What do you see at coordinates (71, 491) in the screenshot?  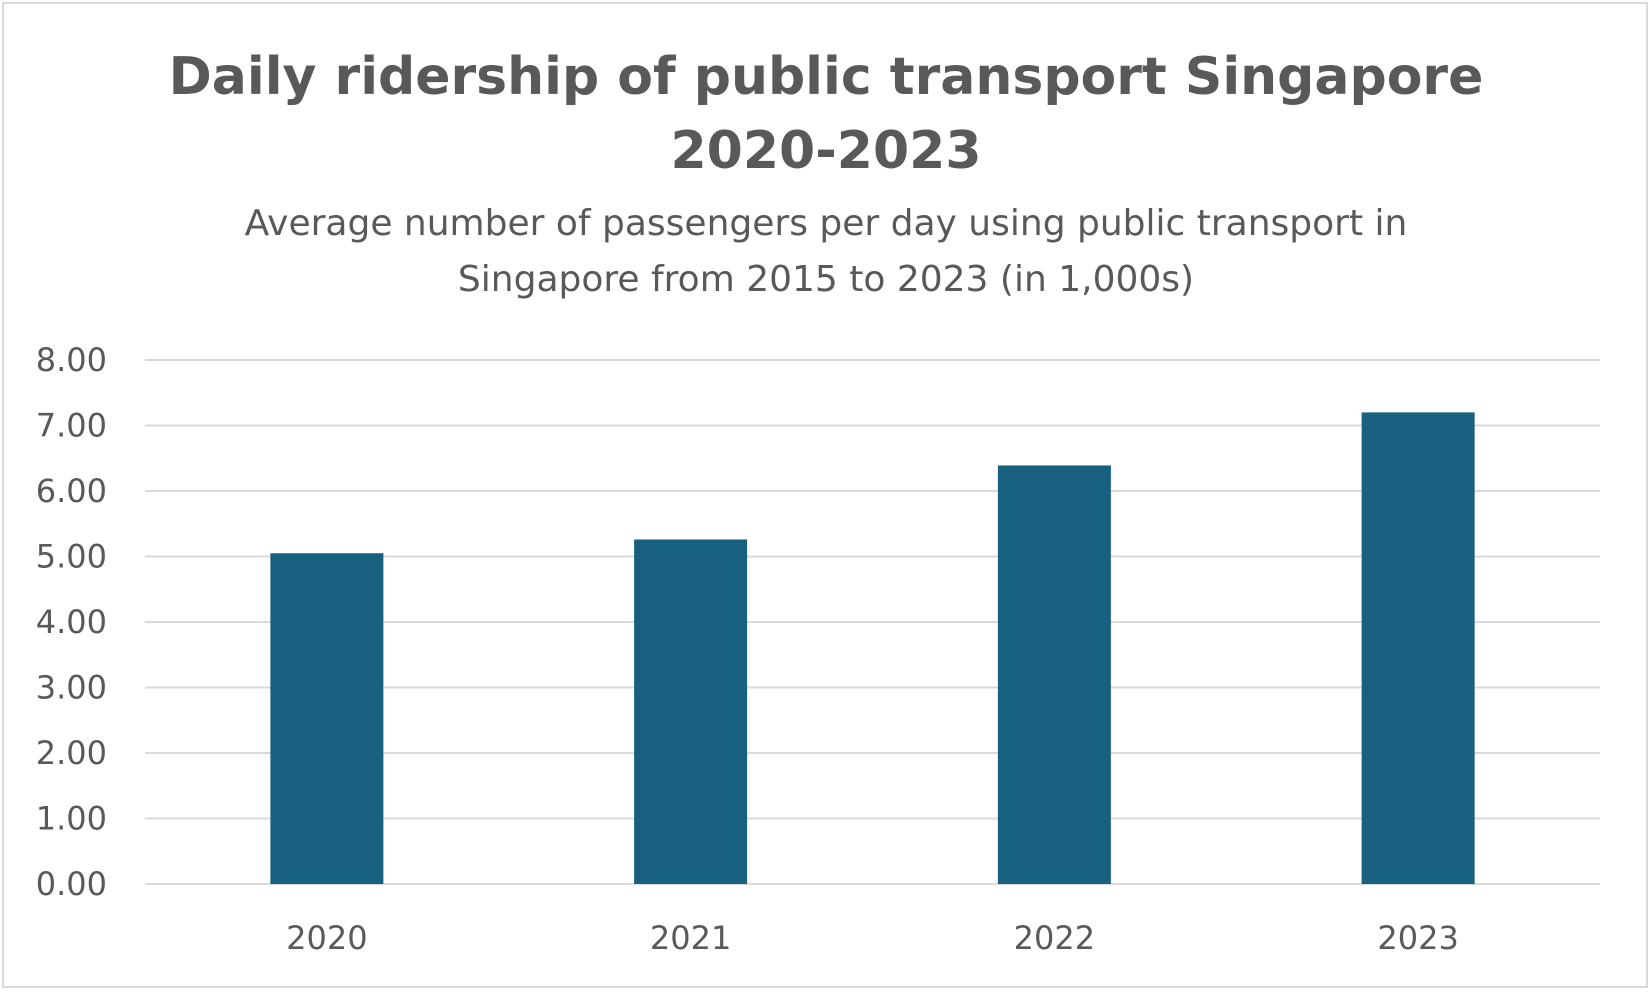 I see `y-tick-label: 6.00` at bounding box center [71, 491].